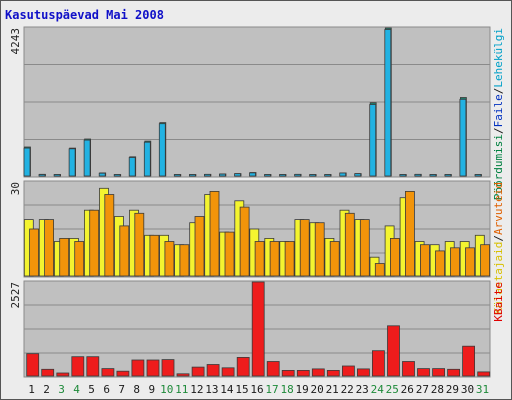  Describe the element at coordinates (298, 175) in the screenshot. I see `hits-bar-lehekülgi-day-19` at that location.